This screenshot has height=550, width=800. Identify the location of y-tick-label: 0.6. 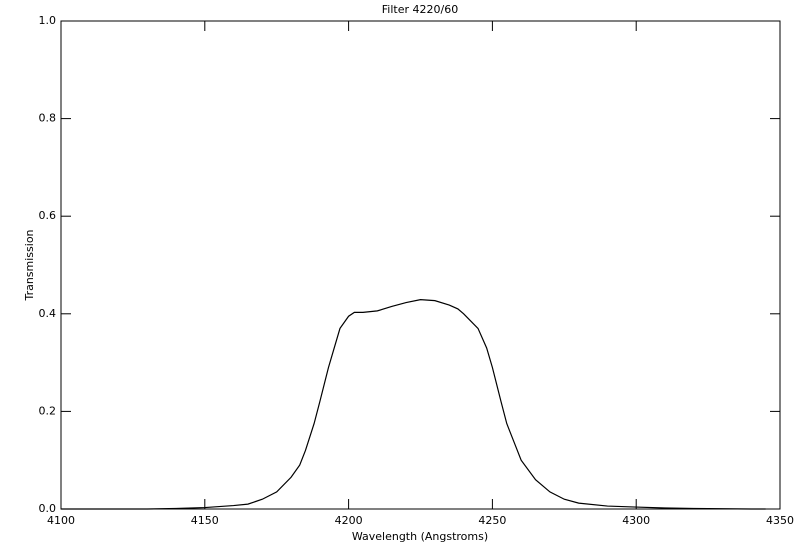
(48, 215).